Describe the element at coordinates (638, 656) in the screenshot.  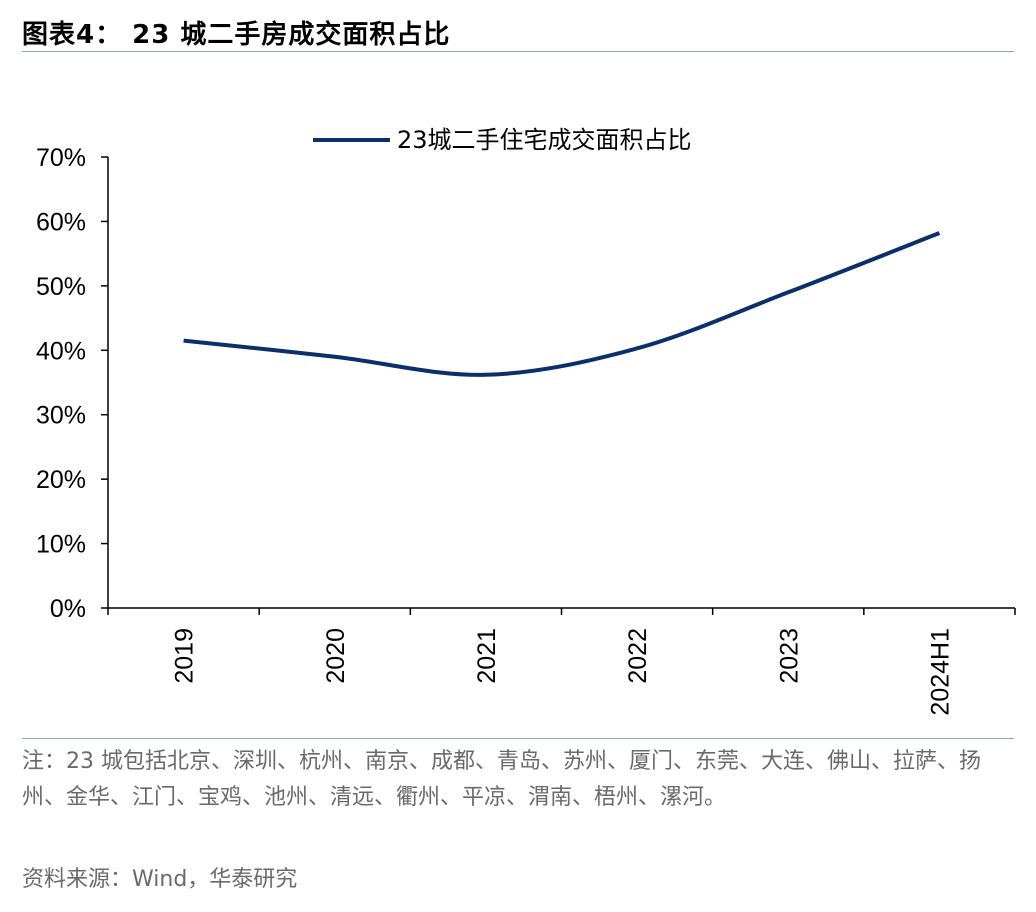
I see `x-tick-label: 2022` at that location.